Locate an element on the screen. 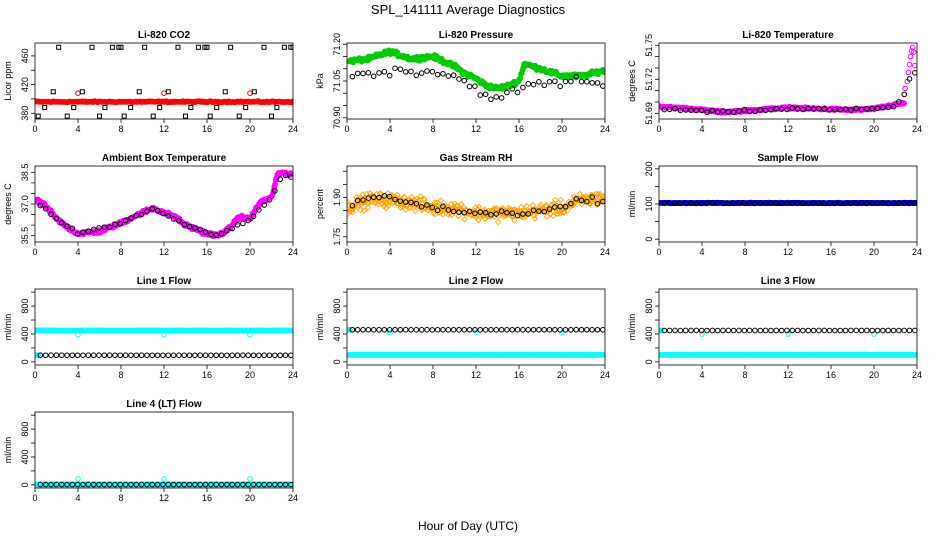 Image resolution: width=936 pixels, height=540 pixels. x-tick-label: 16 is located at coordinates (207, 375).